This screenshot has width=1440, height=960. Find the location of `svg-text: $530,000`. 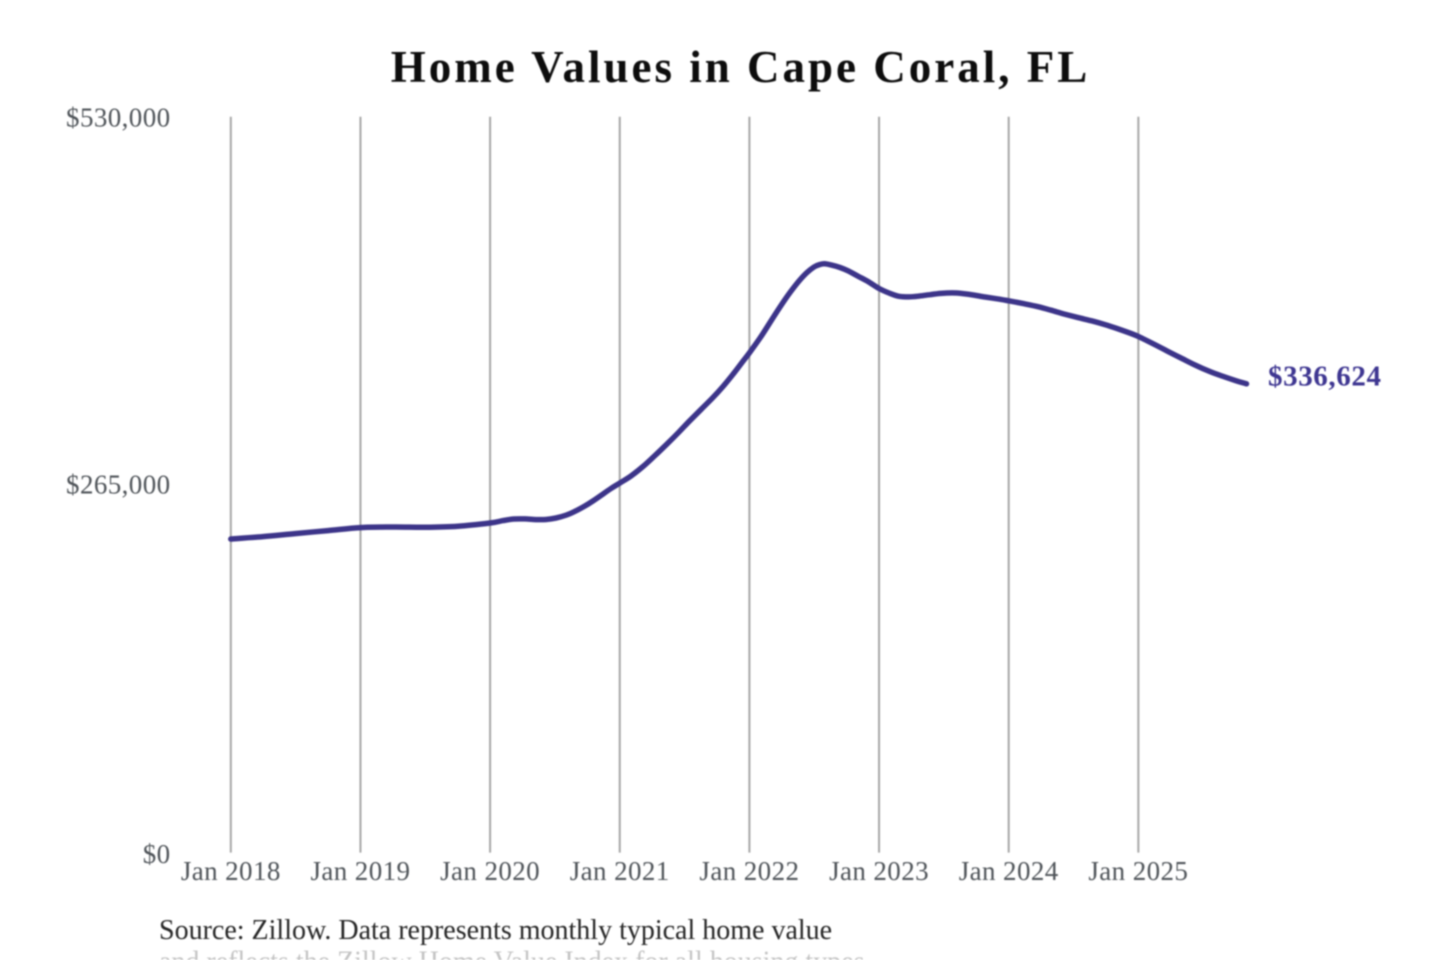

svg-text: $530,000 is located at coordinates (118, 117).